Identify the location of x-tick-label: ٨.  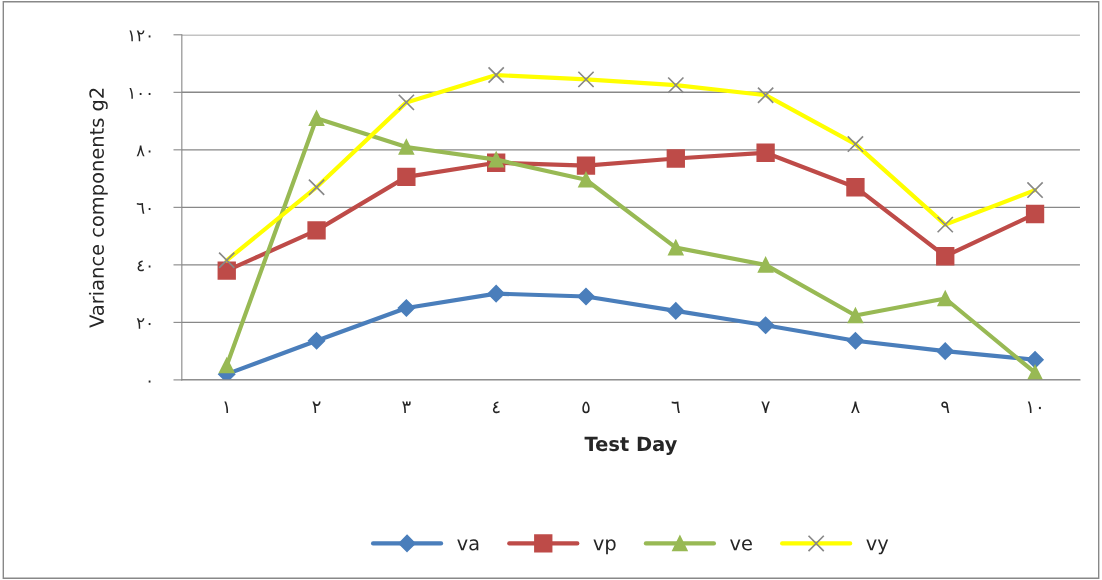
(855, 407).